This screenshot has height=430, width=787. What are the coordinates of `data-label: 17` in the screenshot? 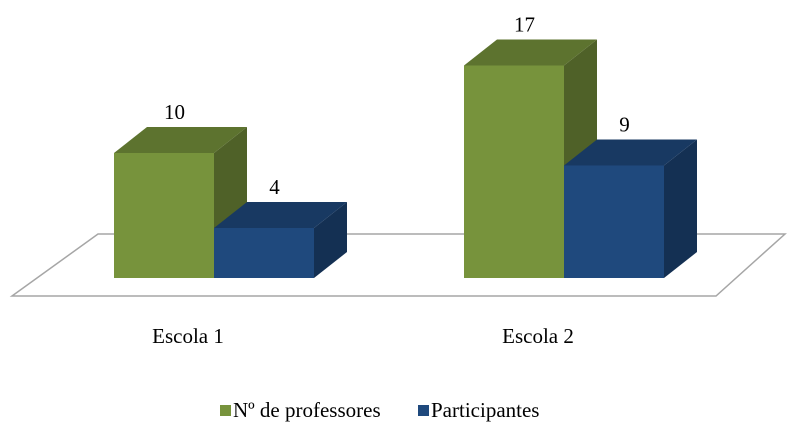 It's located at (524, 24).